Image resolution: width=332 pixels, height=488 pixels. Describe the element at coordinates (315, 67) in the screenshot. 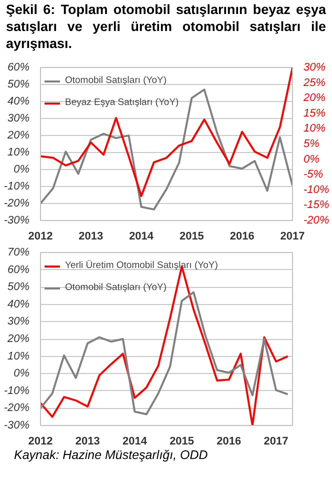

I see `y2-tick-label: 30%` at that location.